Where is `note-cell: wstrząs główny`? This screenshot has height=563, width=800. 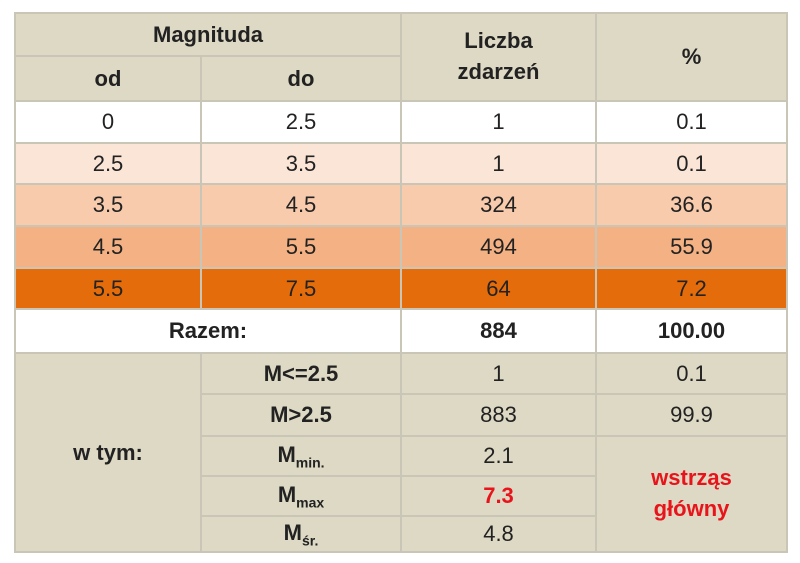
note-cell: wstrząs główny is located at coordinates (691, 494).